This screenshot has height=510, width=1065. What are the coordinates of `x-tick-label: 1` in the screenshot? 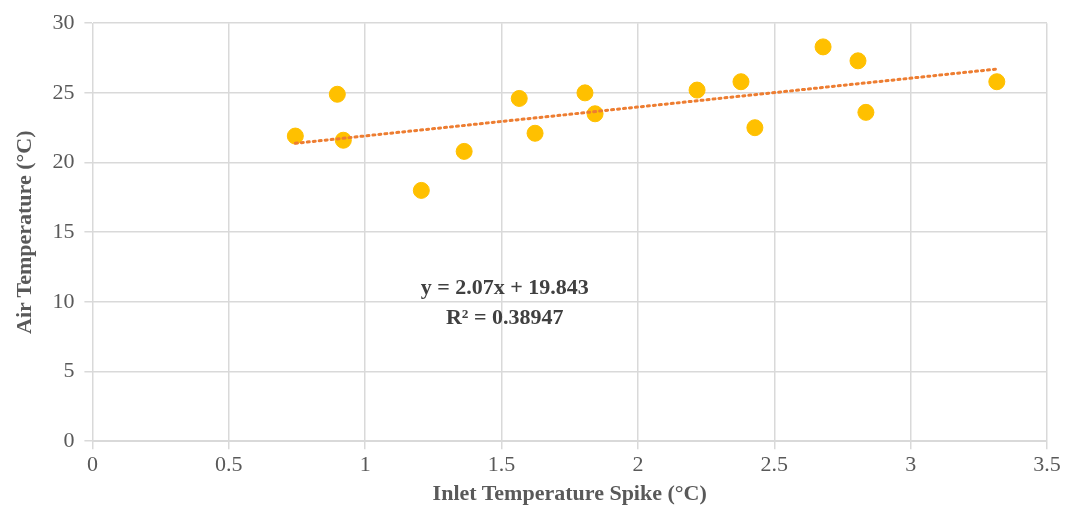 It's located at (365, 464).